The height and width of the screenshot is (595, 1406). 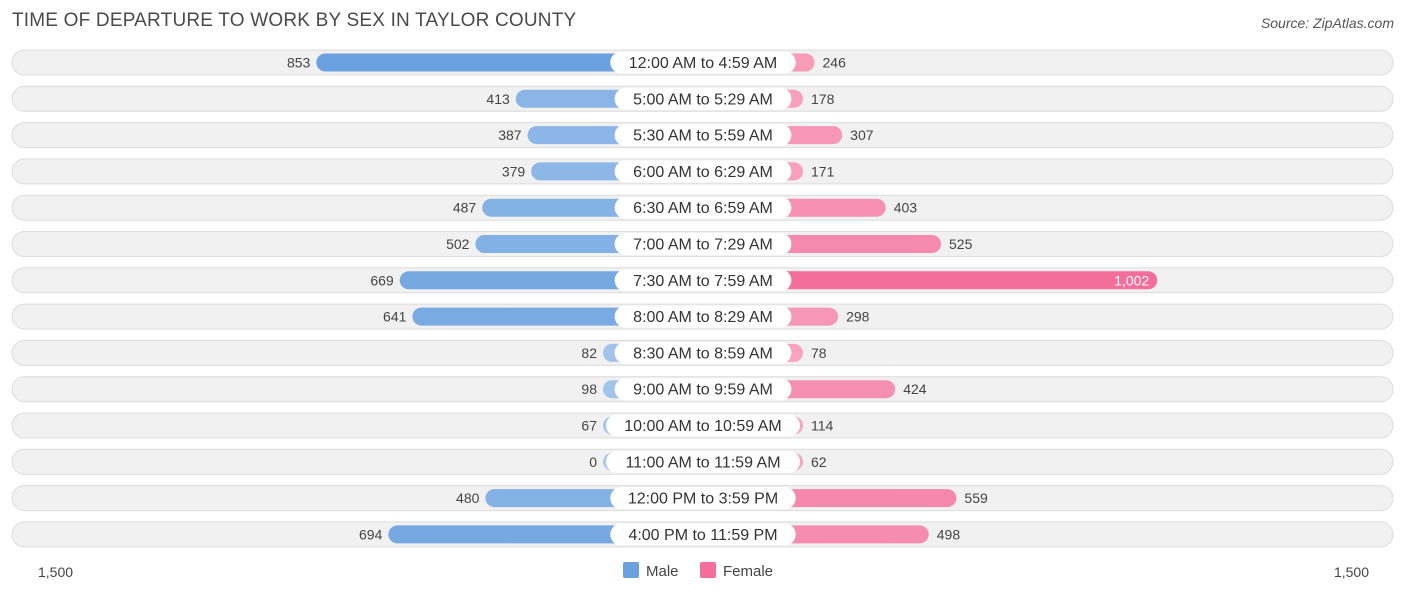 I want to click on male-value-label: 669, so click(x=382, y=280).